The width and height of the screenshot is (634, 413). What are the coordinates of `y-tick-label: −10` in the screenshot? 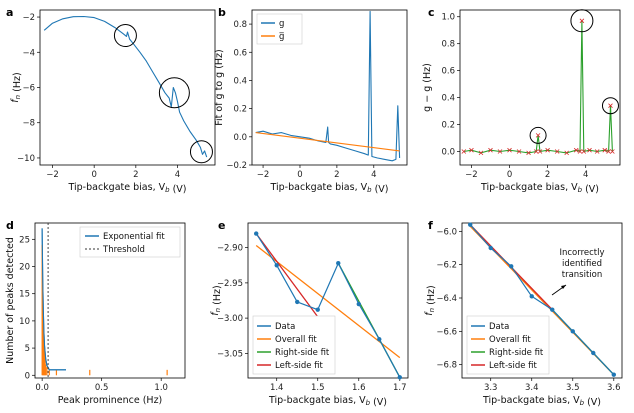 It's located at (26, 159).